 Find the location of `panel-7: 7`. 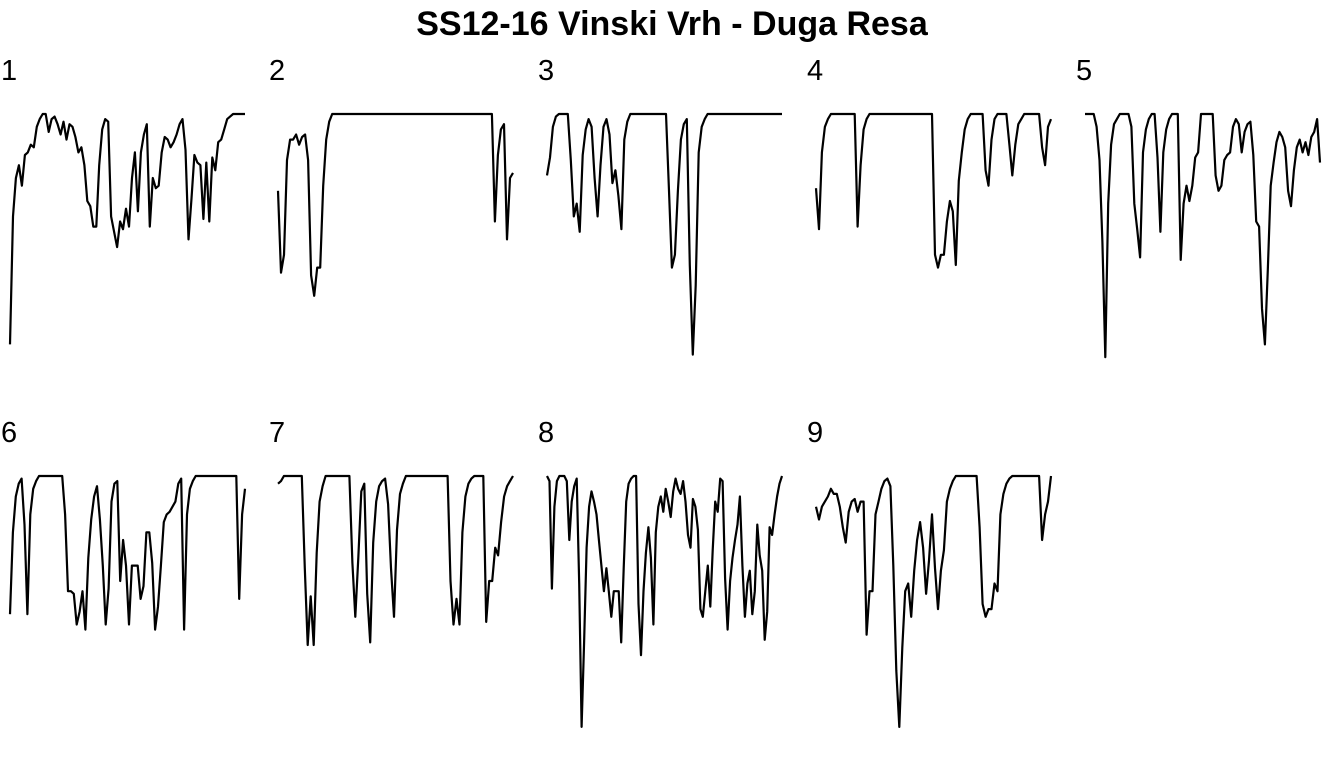

panel-7: 7 is located at coordinates (391, 532).